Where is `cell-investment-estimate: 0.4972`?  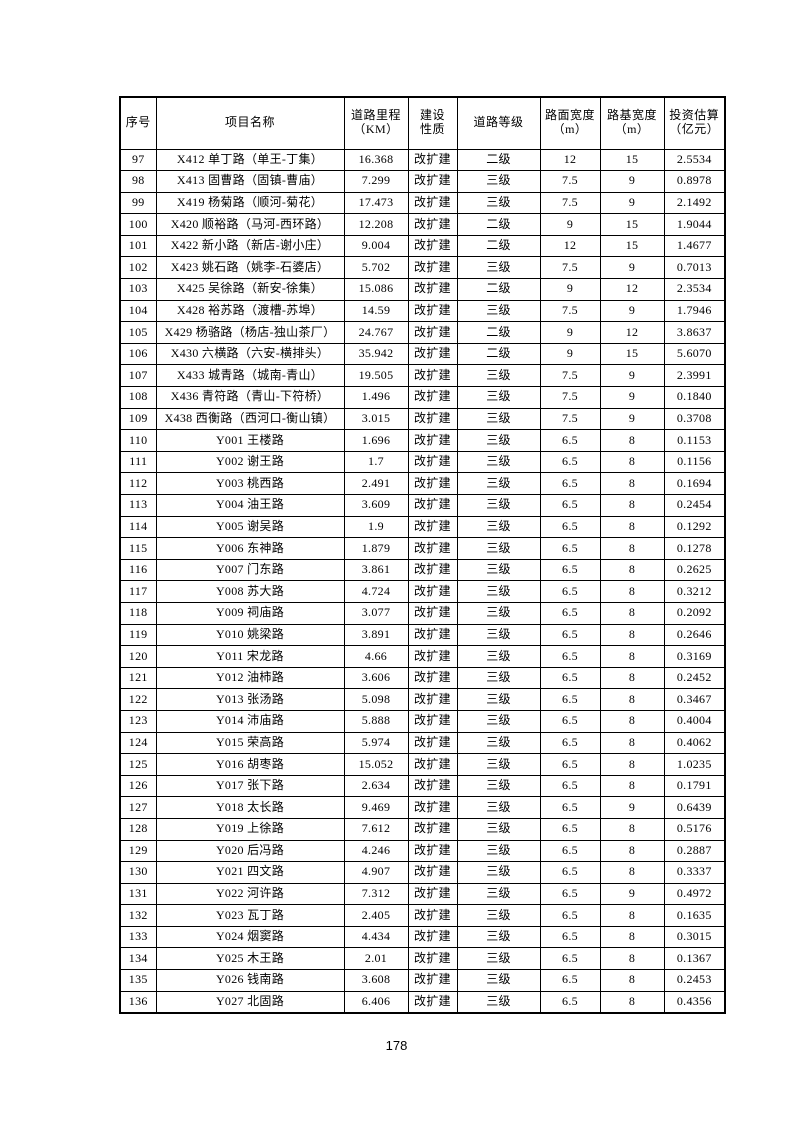 cell-investment-estimate: 0.4972 is located at coordinates (694, 894).